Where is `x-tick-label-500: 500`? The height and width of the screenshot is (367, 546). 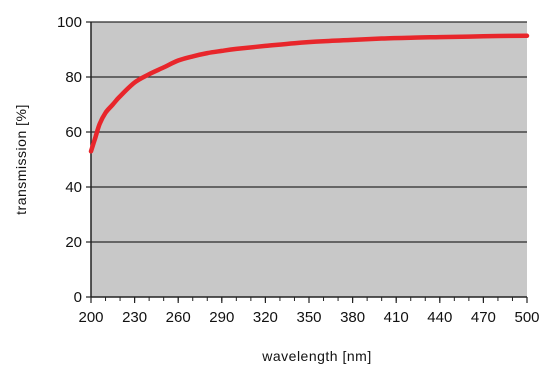 x-tick-label-500: 500 is located at coordinates (526, 317).